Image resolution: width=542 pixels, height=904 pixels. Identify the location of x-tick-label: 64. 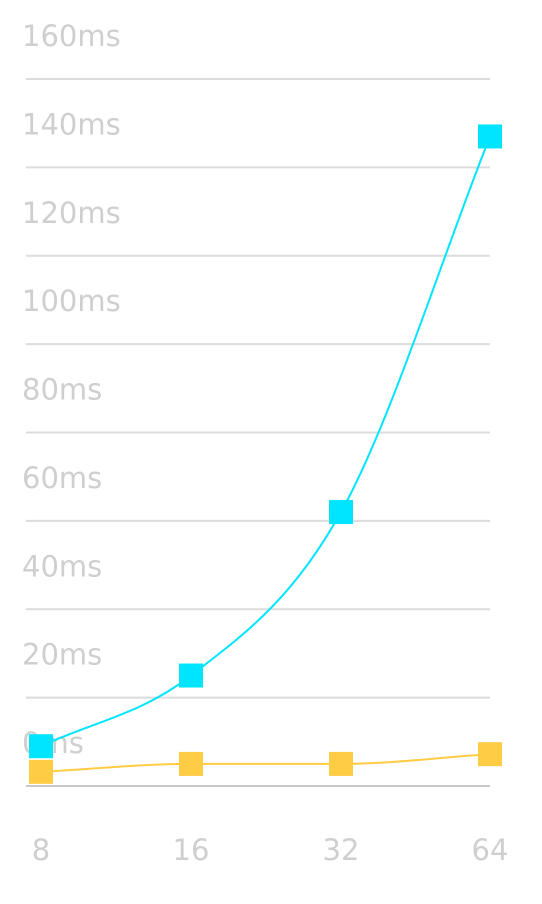
(490, 850).